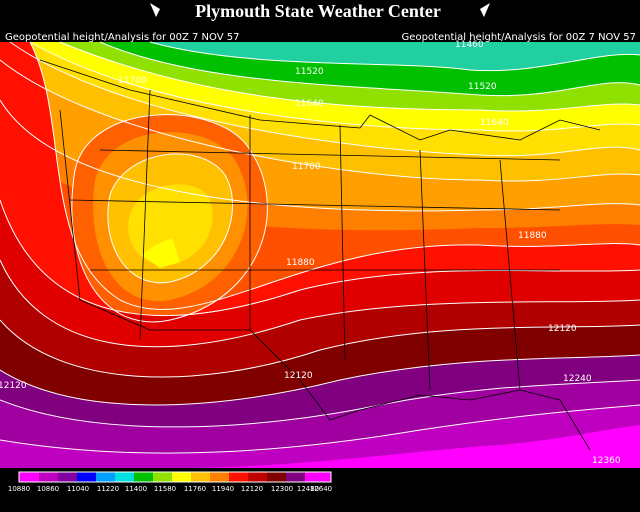 This screenshot has height=512, width=640. What do you see at coordinates (252, 489) in the screenshot?
I see `colorbar-label: 12120` at bounding box center [252, 489].